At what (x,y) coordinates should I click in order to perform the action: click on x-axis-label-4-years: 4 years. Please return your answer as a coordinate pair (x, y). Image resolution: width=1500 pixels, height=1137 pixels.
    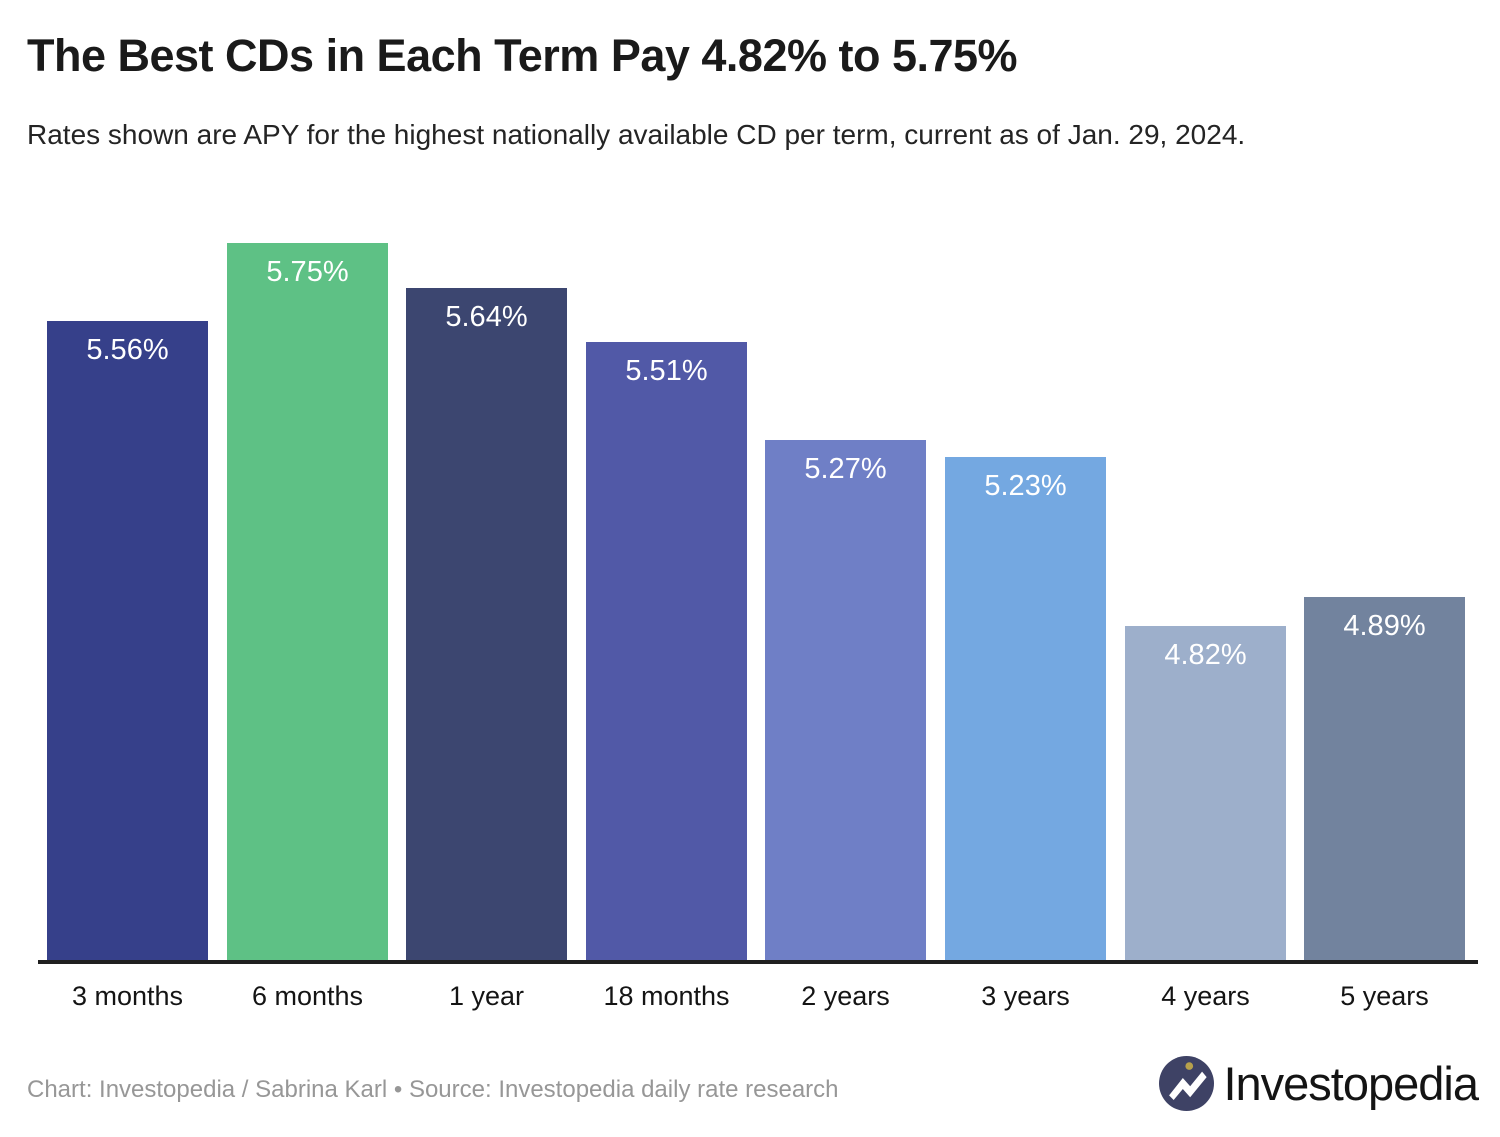
    Looking at the image, I should click on (1205, 996).